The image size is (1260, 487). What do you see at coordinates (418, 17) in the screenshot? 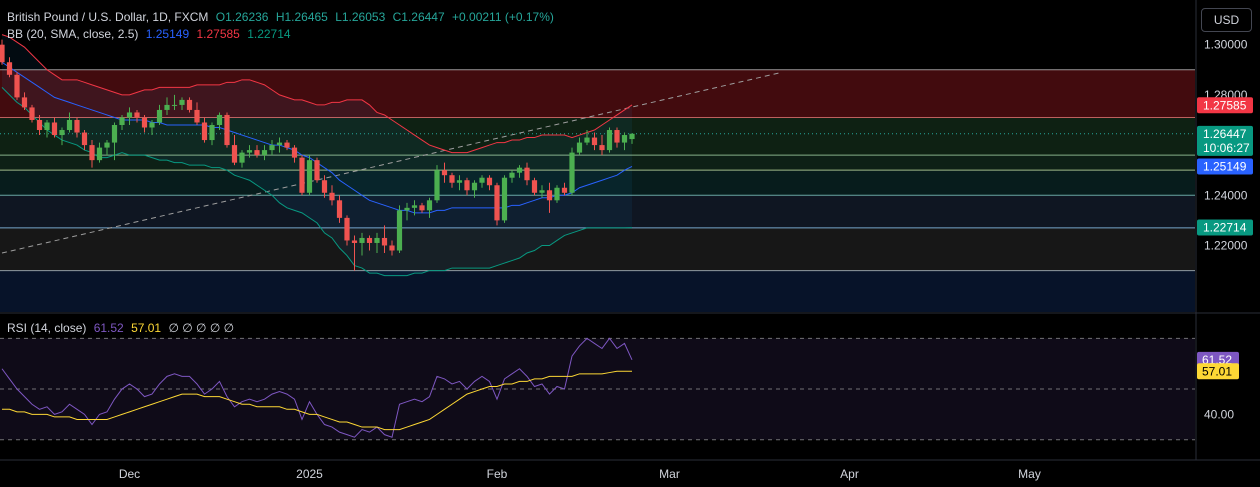
I see `close-value: C1.26447` at bounding box center [418, 17].